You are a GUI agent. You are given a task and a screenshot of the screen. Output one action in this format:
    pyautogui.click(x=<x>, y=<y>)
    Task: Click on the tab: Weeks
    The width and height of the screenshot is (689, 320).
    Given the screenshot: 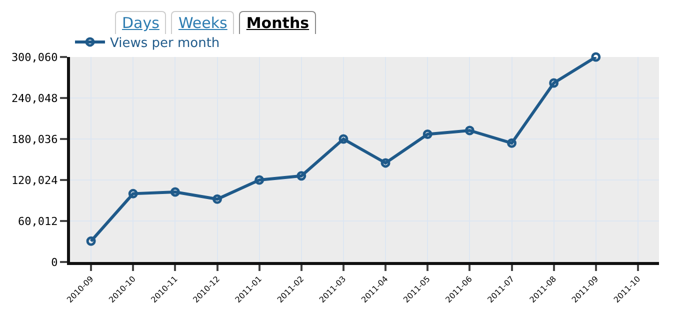 What is the action you would take?
    pyautogui.click(x=202, y=22)
    